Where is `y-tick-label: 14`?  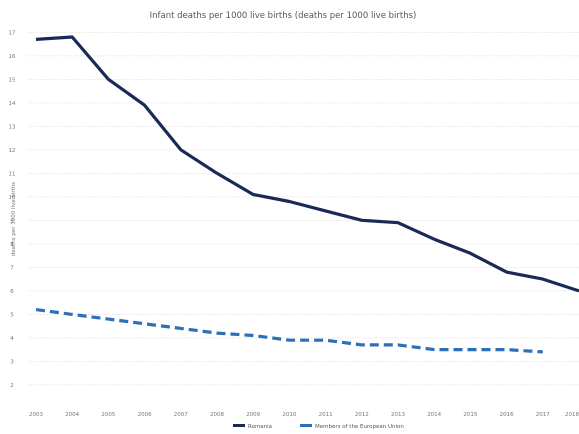 y-tick-label: 14 is located at coordinates (12, 104).